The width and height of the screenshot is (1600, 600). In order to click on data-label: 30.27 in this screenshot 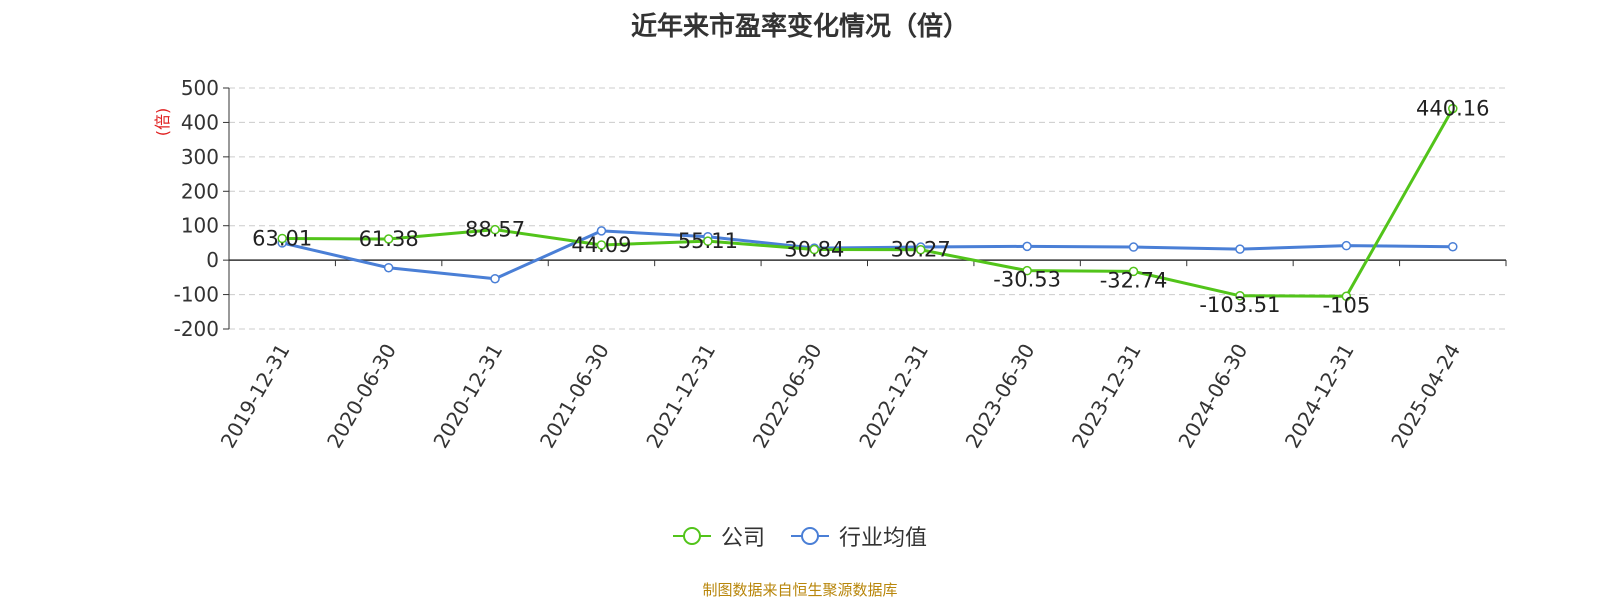, I will do `click(921, 250)`.